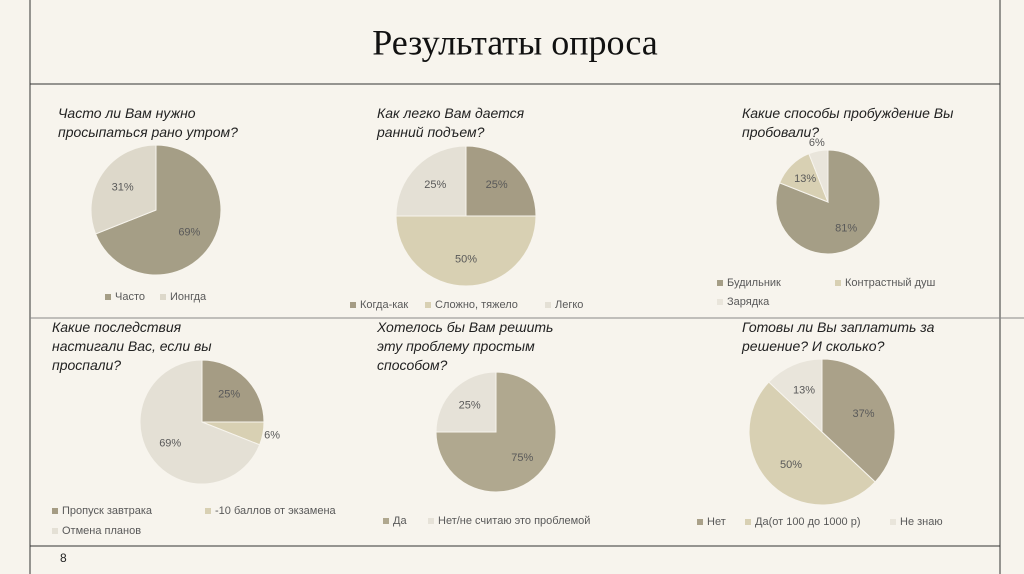  What do you see at coordinates (400, 521) in the screenshot?
I see `legend-label: Да` at bounding box center [400, 521].